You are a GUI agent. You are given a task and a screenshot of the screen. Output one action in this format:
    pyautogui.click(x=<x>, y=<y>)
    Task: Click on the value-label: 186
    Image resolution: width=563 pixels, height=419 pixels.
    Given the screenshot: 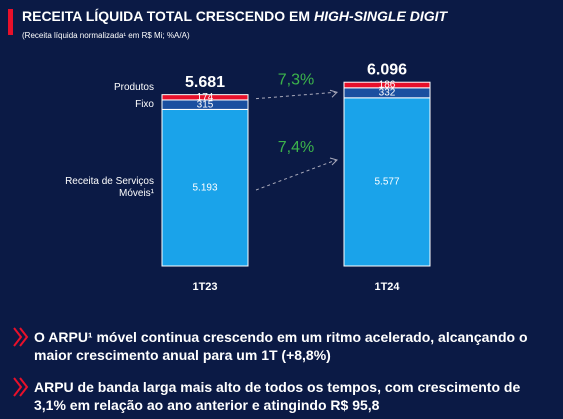 What is the action you would take?
    pyautogui.click(x=387, y=85)
    